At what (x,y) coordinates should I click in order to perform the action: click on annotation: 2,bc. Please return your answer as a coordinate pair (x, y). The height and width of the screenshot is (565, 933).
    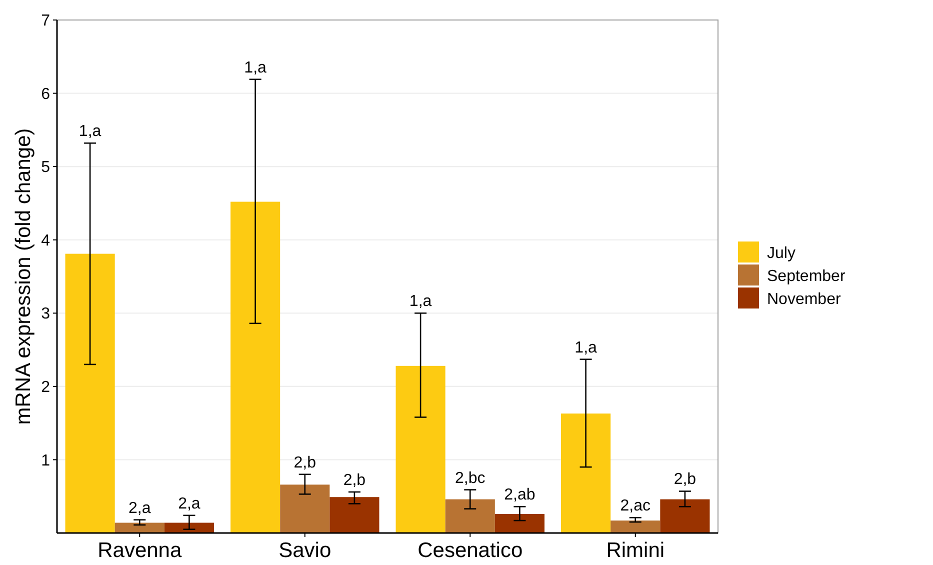
    Looking at the image, I should click on (470, 478).